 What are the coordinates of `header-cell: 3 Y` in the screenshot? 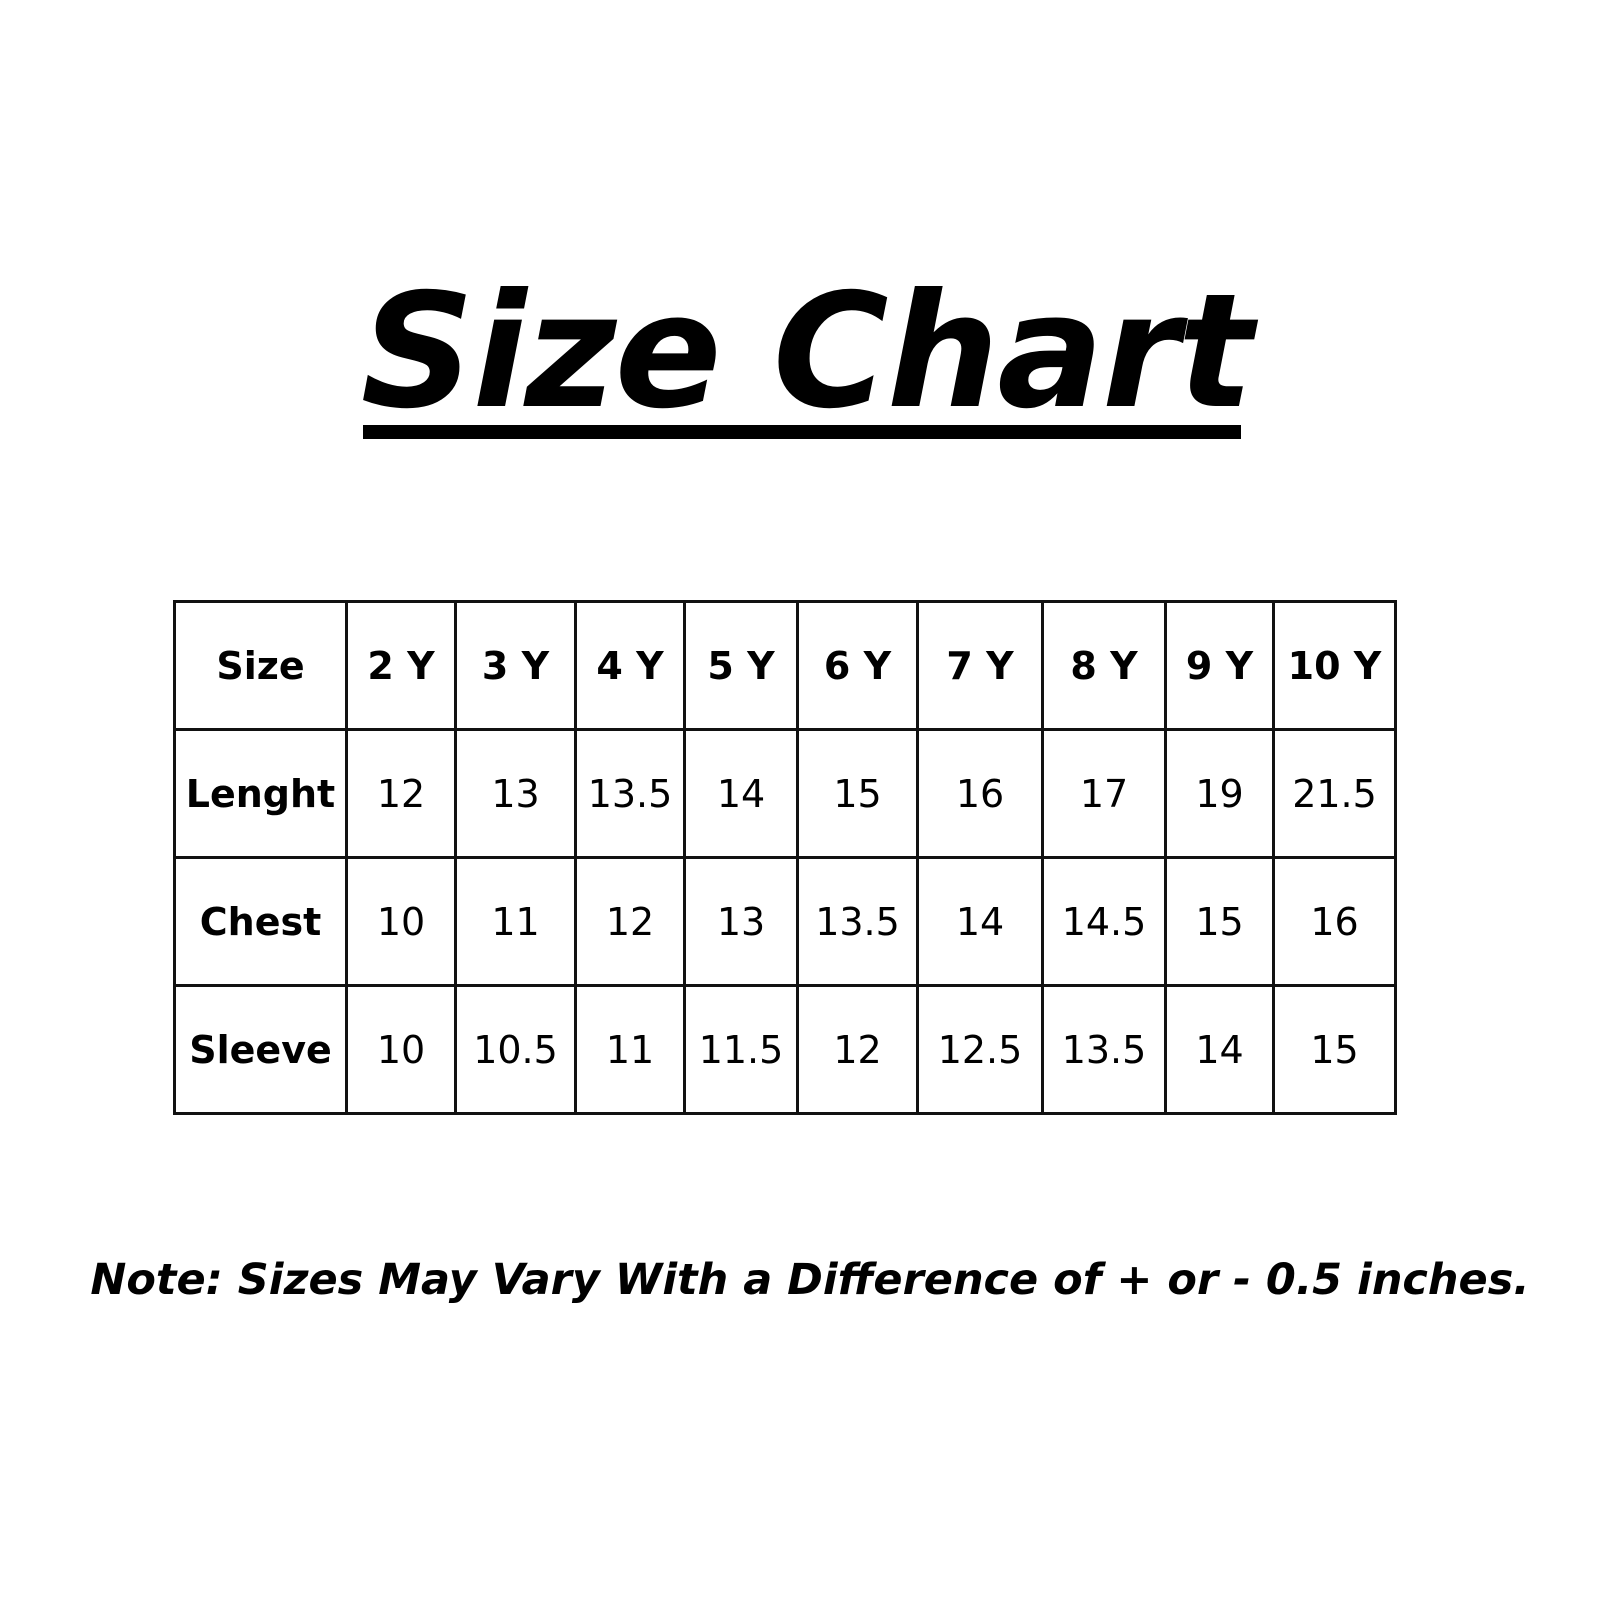 It's located at (515, 665).